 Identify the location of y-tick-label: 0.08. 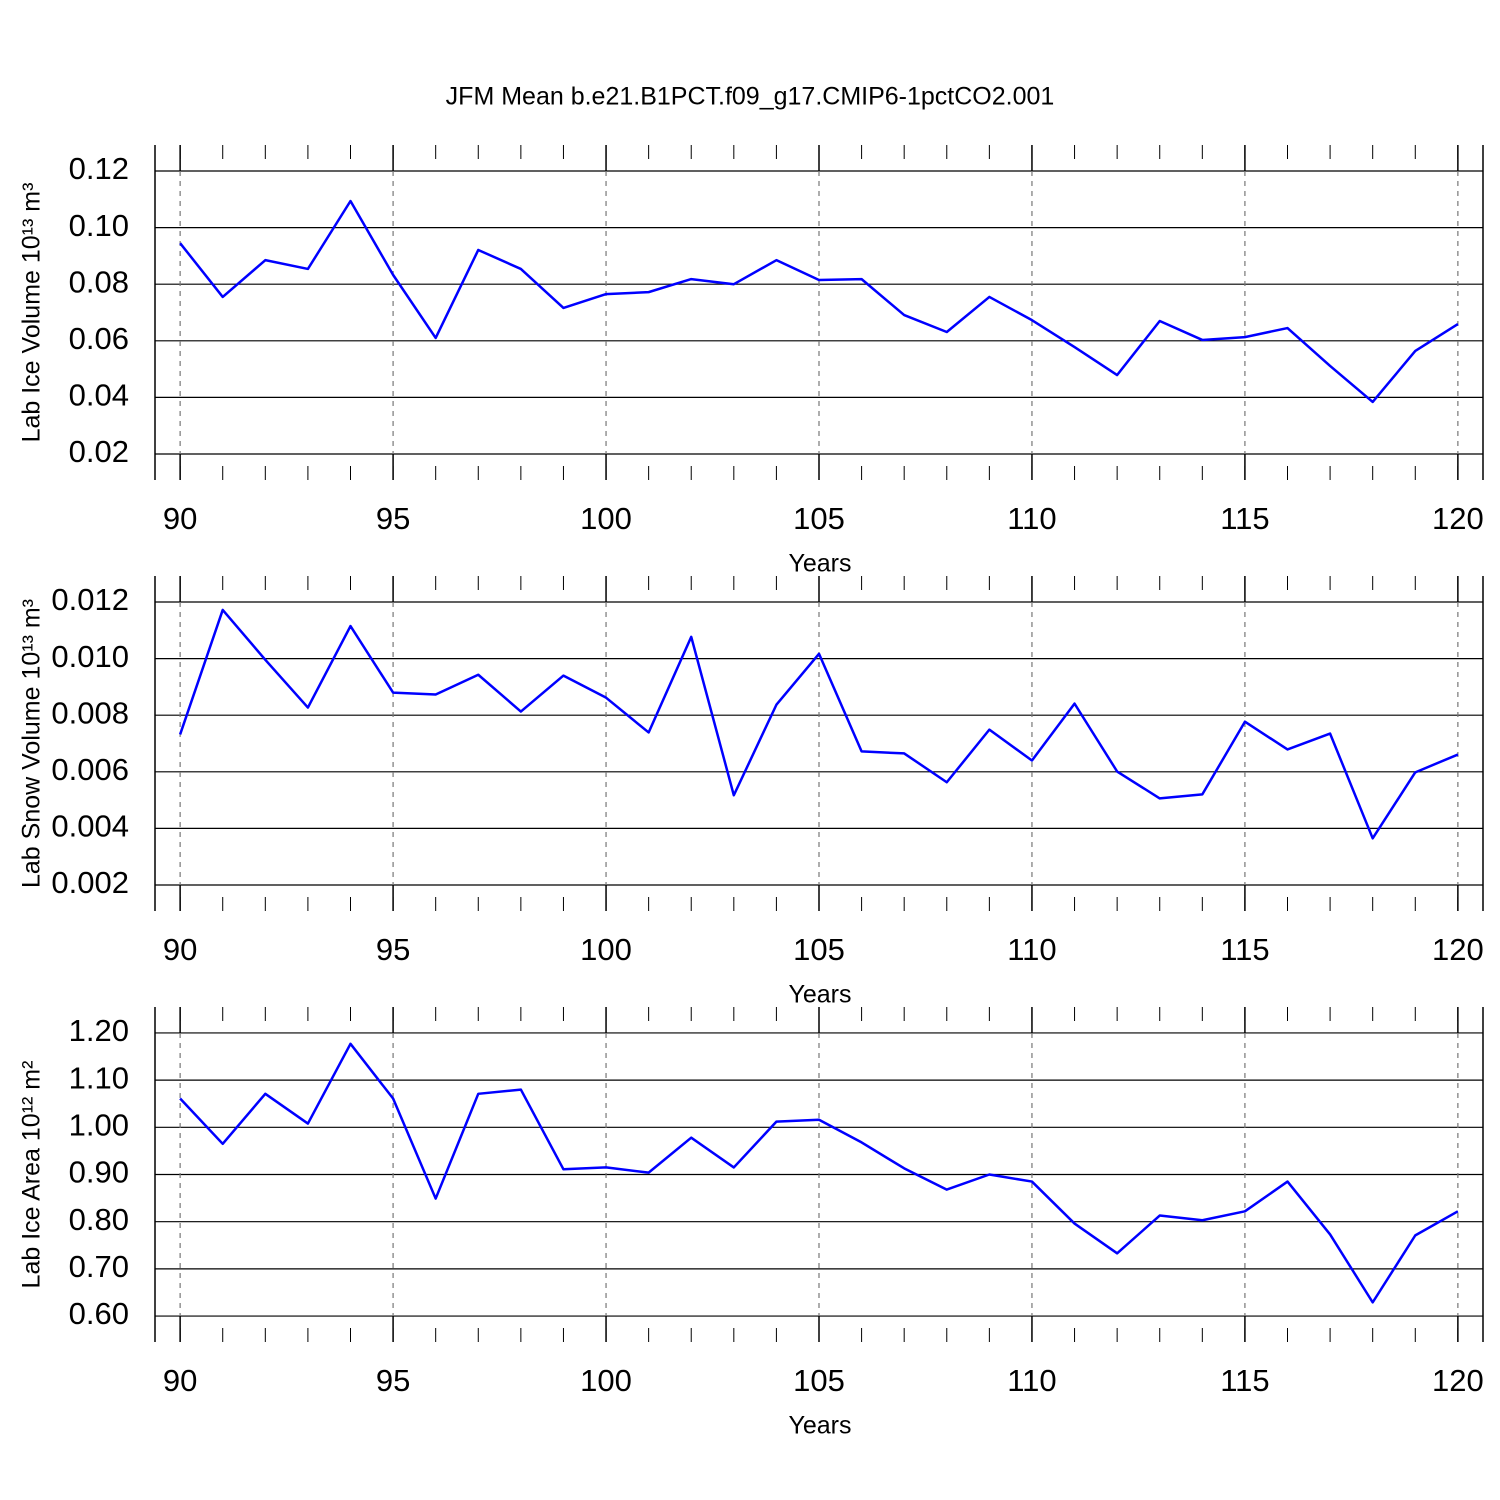
(99, 281).